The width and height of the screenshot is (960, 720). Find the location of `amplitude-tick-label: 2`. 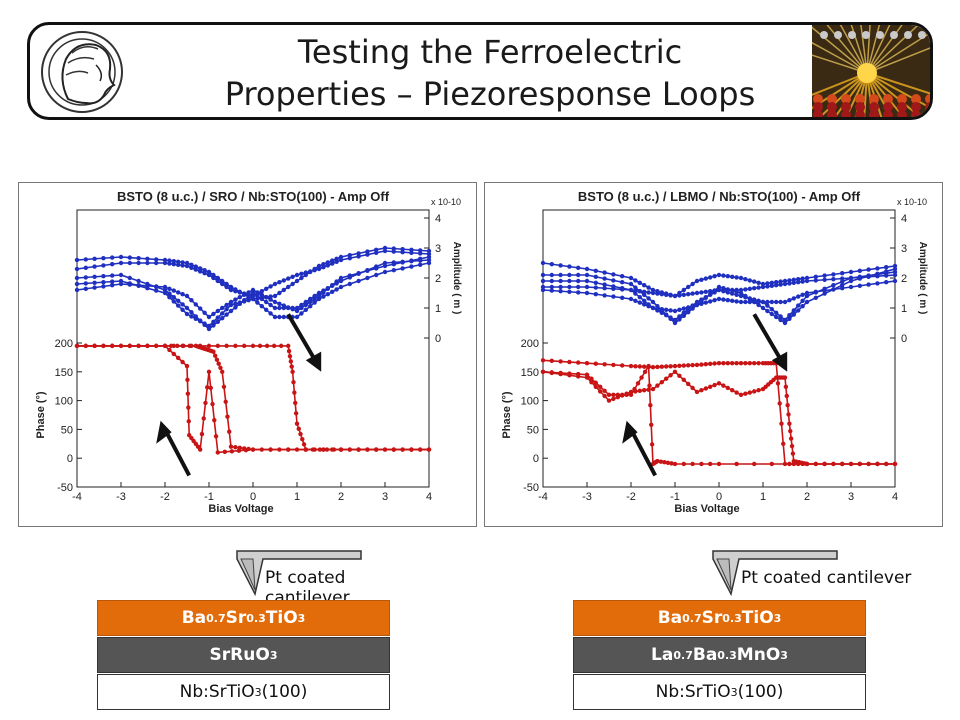

amplitude-tick-label: 2 is located at coordinates (904, 279).